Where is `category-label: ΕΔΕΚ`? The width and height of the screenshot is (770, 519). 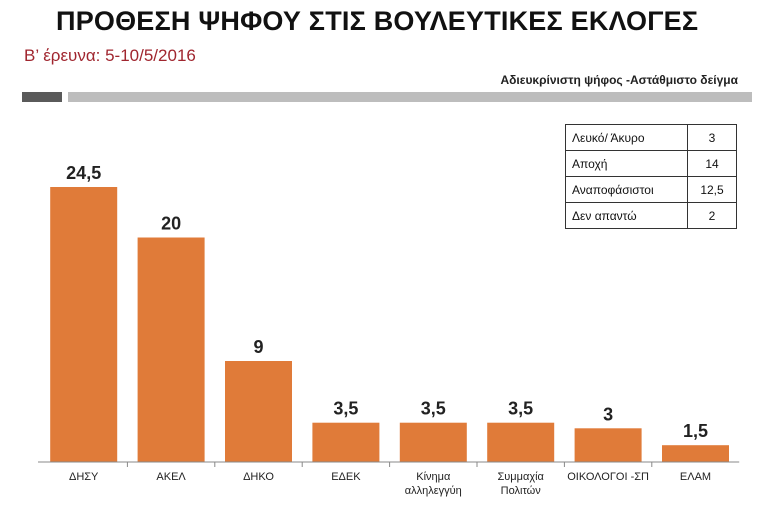
category-label: ΕΔΕΚ is located at coordinates (346, 477).